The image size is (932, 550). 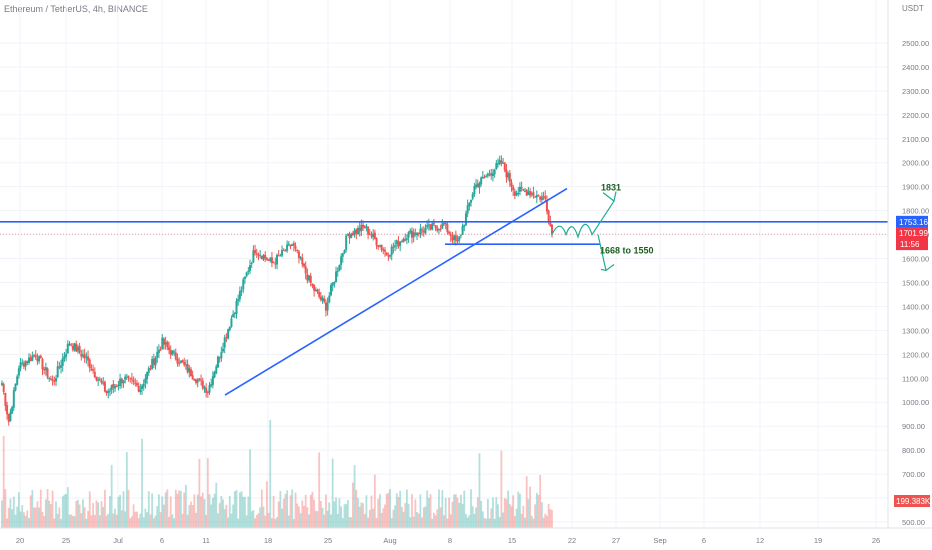 I want to click on symbol-title: Ethereum / TetherUS, 4h, BINANCE, so click(x=76, y=9).